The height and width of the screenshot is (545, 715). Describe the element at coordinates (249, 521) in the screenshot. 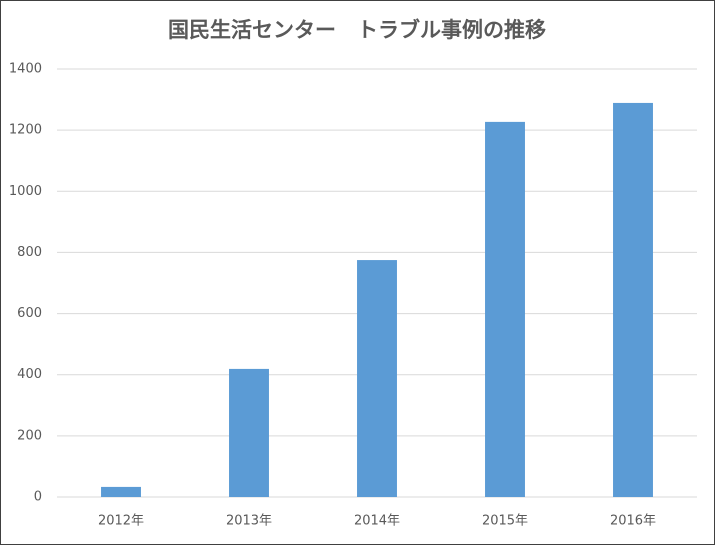

I see `x-tick-label: 2013年` at that location.